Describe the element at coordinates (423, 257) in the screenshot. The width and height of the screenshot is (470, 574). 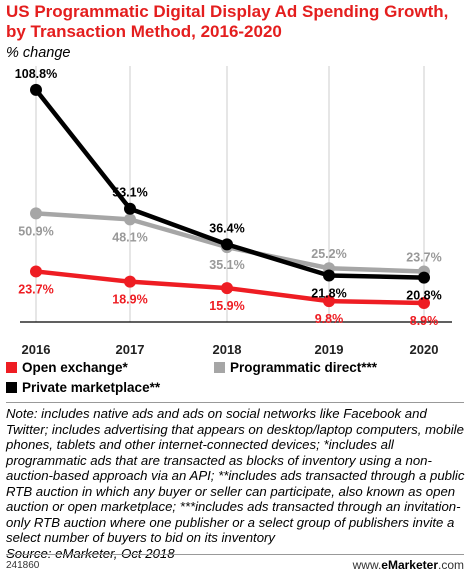
I see `data-label-programmatic-direct: 23.7%` at that location.